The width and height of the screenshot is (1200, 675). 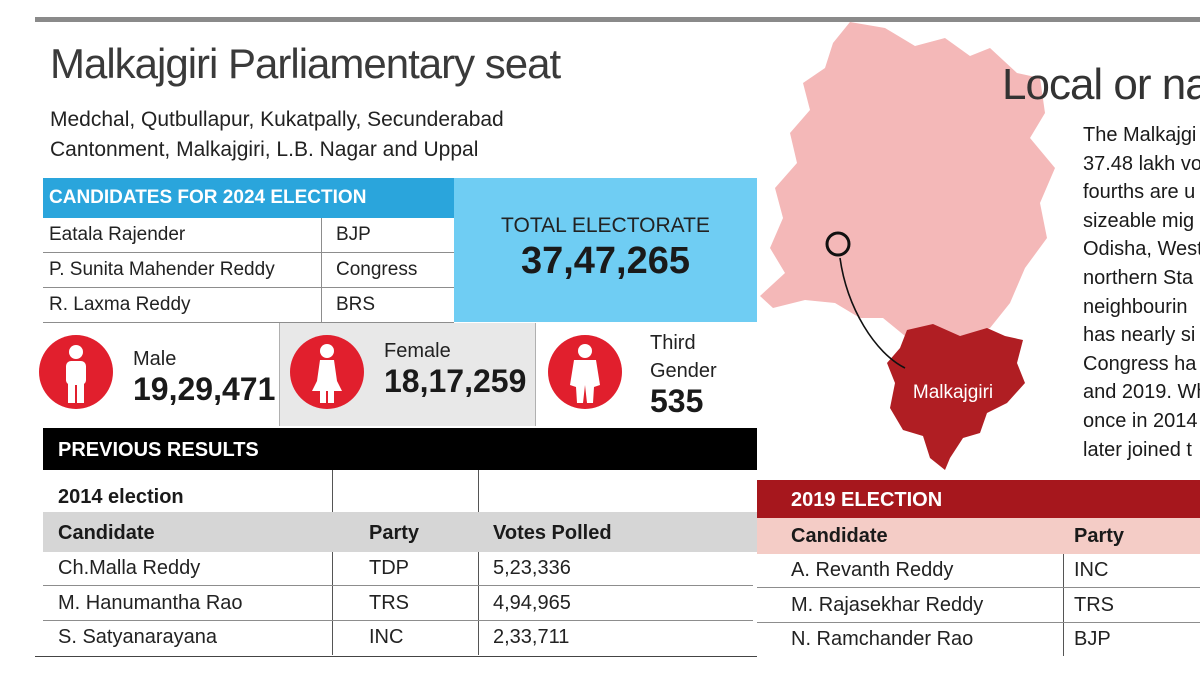 What do you see at coordinates (683, 371) in the screenshot?
I see `third-gender-label-line-2: Gender` at bounding box center [683, 371].